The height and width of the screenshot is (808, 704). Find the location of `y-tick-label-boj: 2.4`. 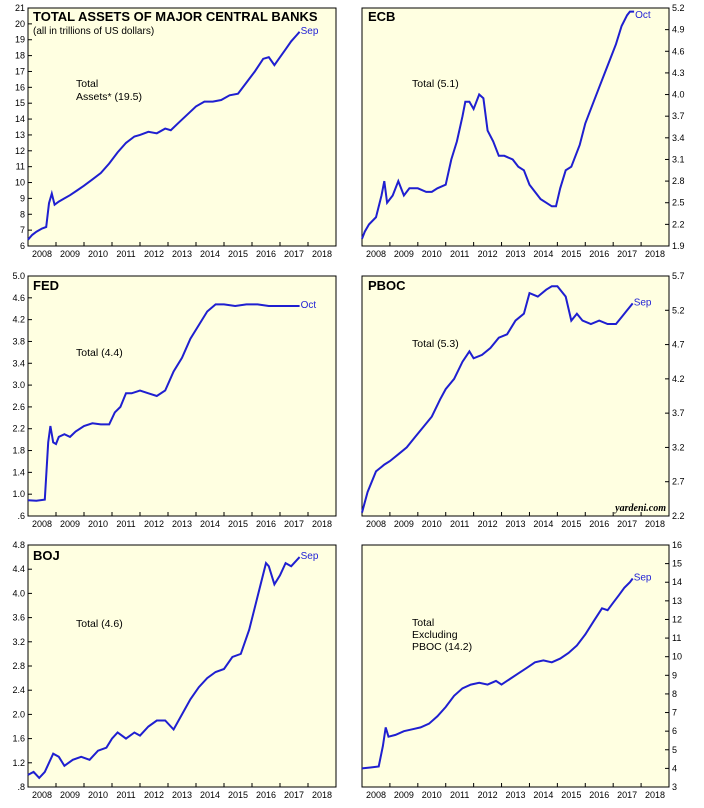

y-tick-label-boj: 2.4 is located at coordinates (18, 690).